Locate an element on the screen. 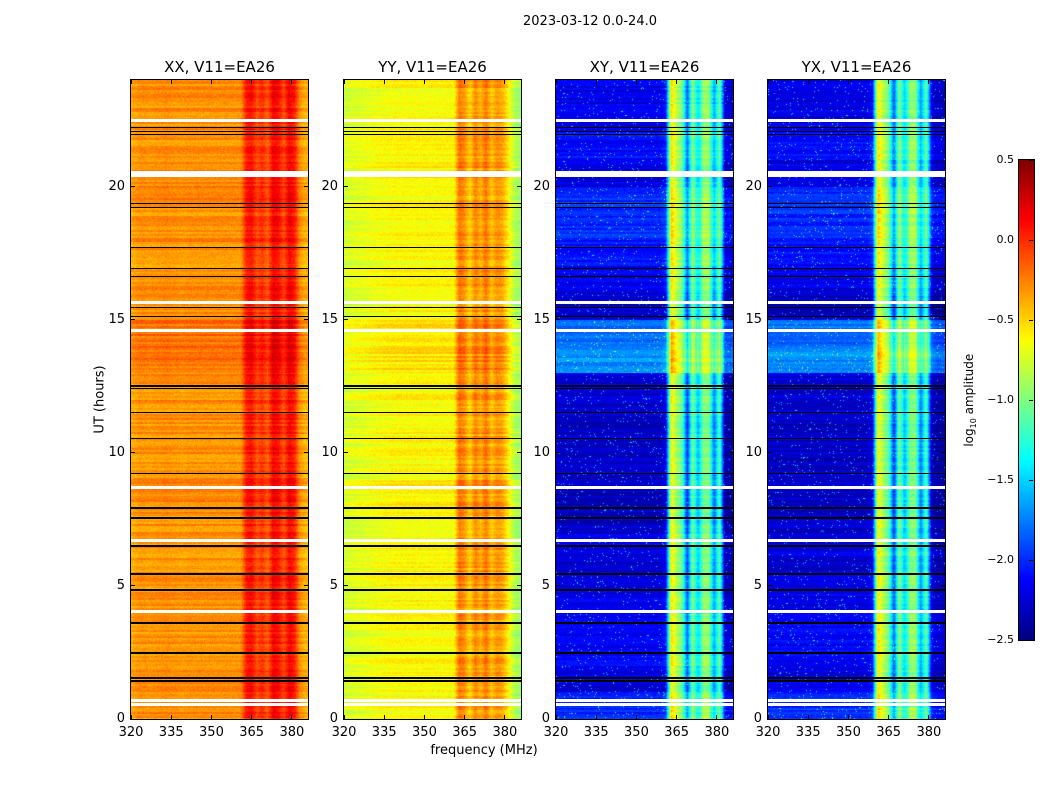  x-tick-label: 365 is located at coordinates (677, 732).